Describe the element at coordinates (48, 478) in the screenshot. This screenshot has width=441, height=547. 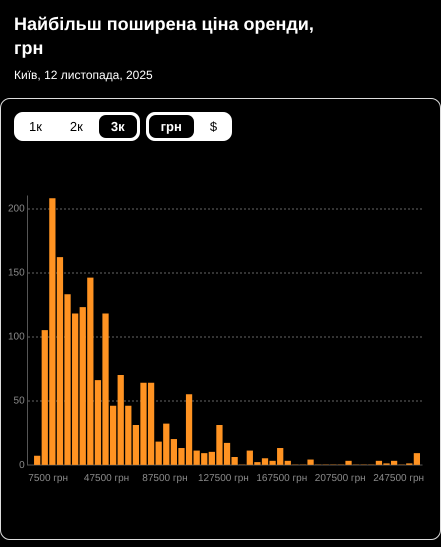
I see `x-tick-label: 7500 грн` at that location.